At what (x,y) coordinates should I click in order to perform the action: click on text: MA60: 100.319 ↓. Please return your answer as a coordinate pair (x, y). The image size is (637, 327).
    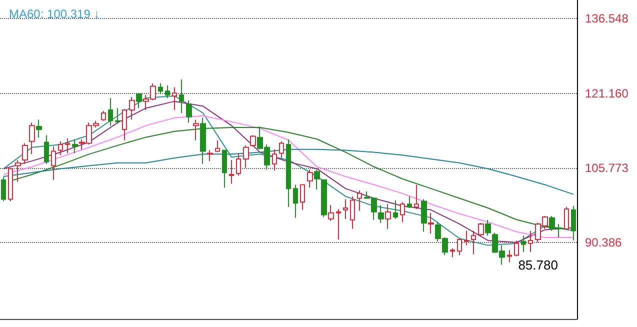
    Looking at the image, I should click on (54, 14).